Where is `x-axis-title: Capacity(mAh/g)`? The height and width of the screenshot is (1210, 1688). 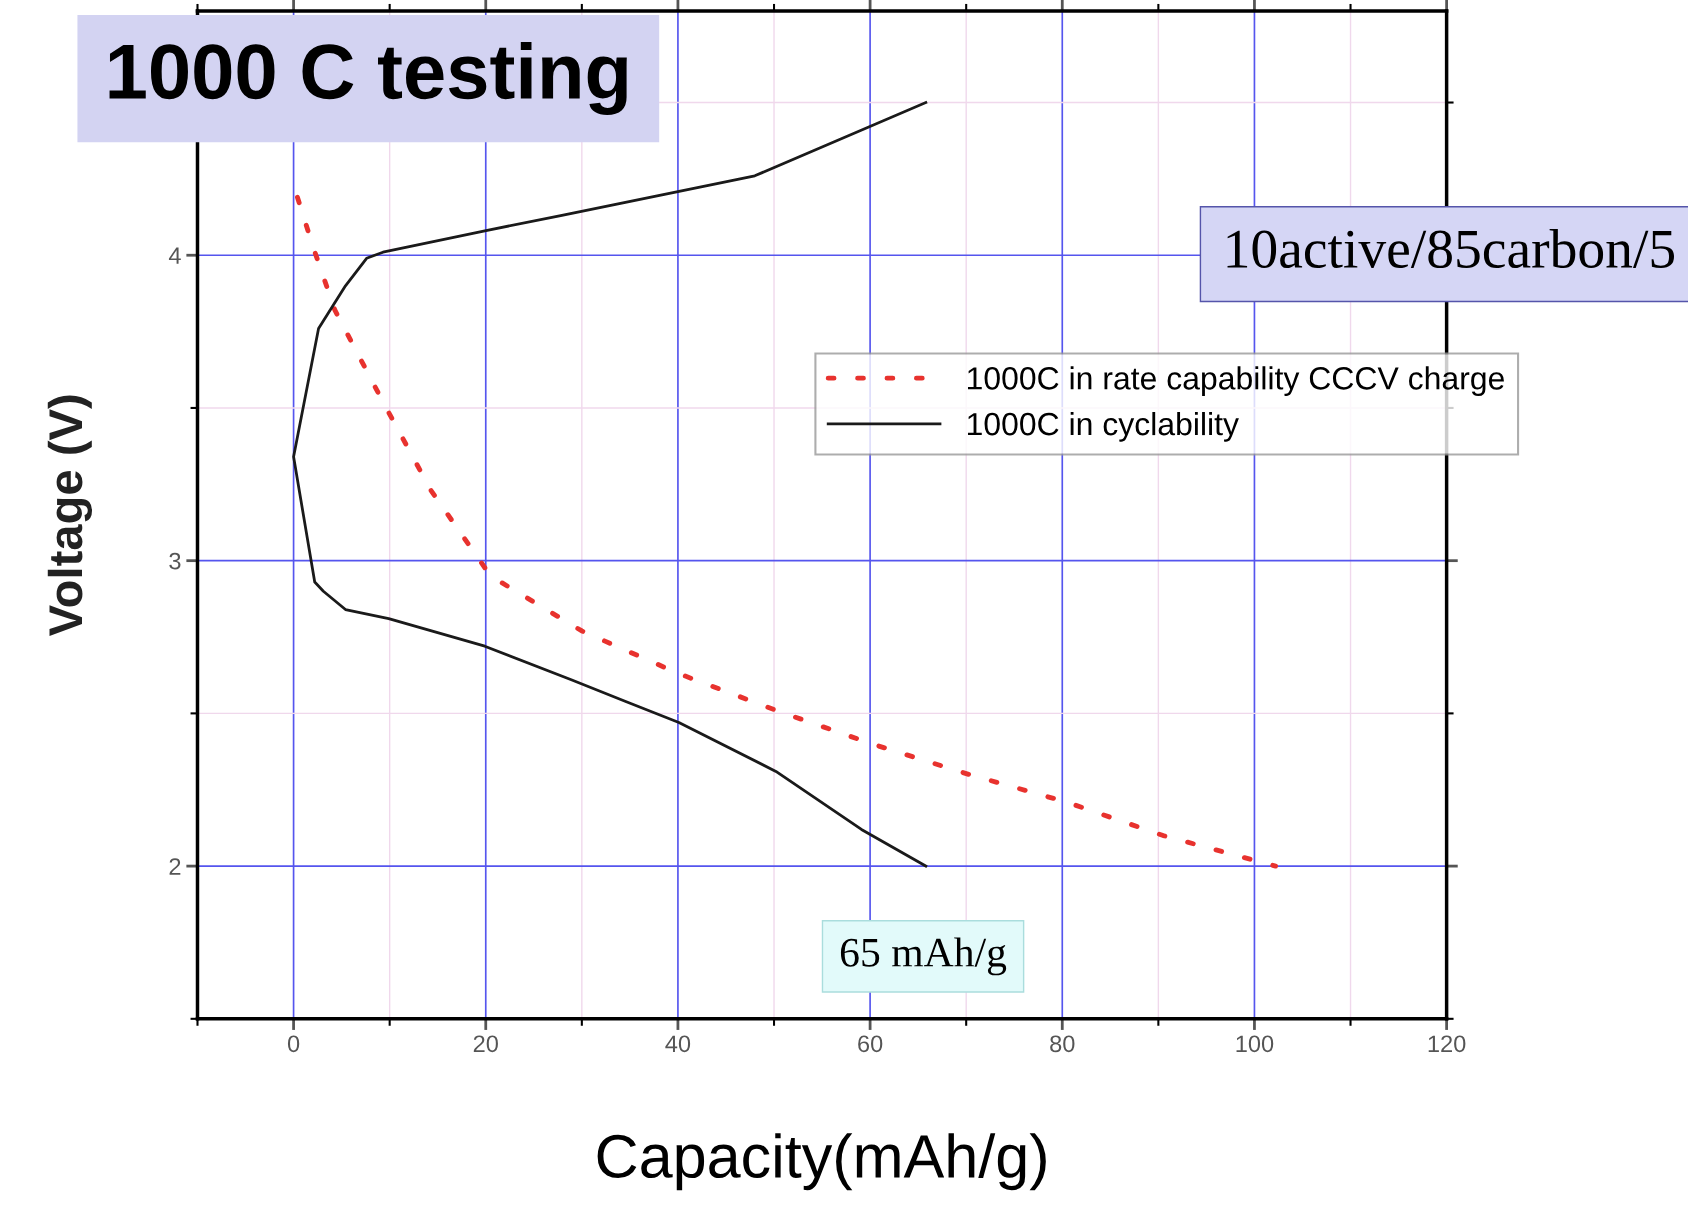
x-axis-title: Capacity(mAh/g) is located at coordinates (821, 1162).